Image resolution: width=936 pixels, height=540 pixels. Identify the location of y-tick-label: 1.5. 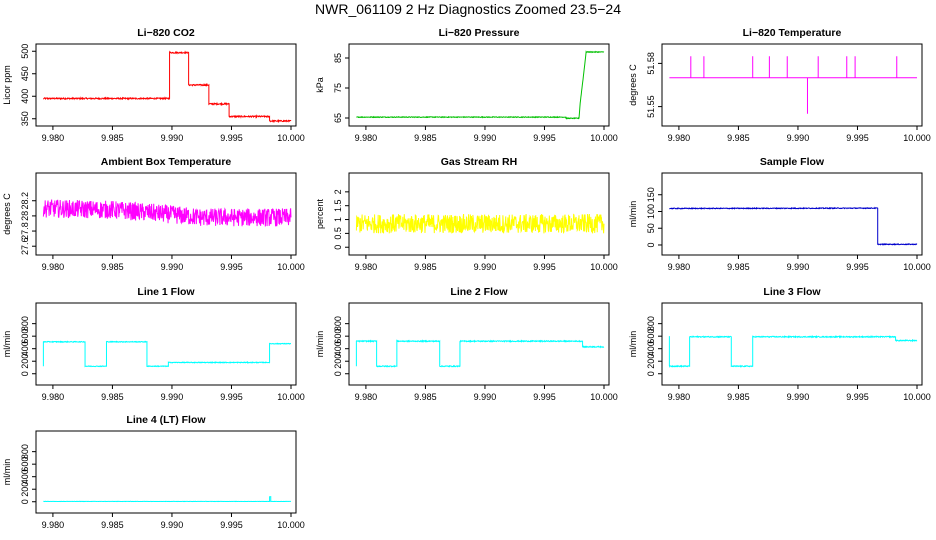
(338, 205).